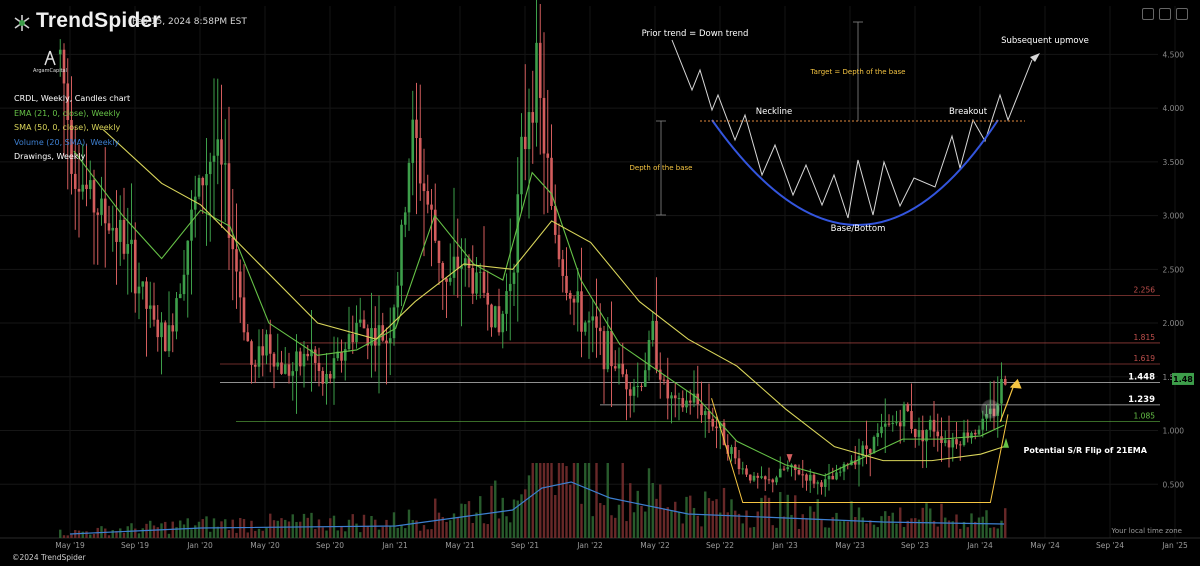 This screenshot has height=566, width=1200. Describe the element at coordinates (67, 127) in the screenshot. I see `legend-item-sma: SMA (50, 0, close), Weekly` at that location.